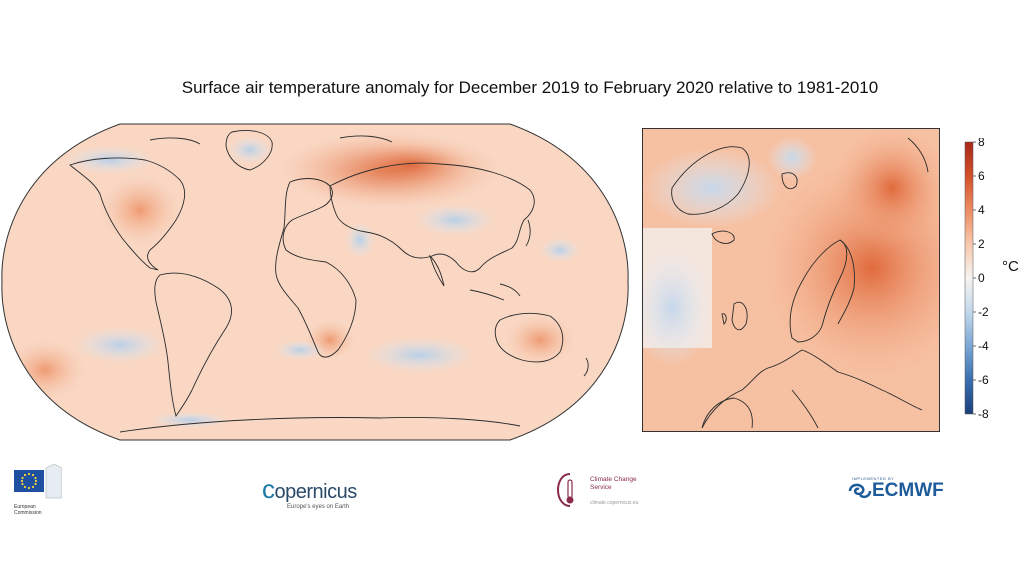 The image size is (1024, 576). What do you see at coordinates (981, 143) in the screenshot?
I see `colorbar-tick-label: 8` at bounding box center [981, 143].